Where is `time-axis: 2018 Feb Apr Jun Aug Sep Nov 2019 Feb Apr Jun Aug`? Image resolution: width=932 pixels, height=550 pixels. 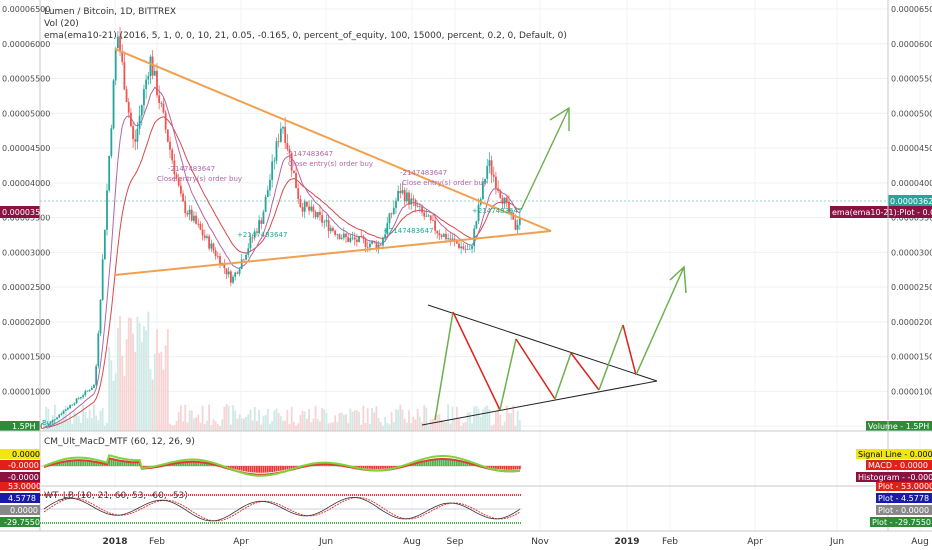
time-axis: 2018 Feb Apr Jun Aug Sep Nov 2019 Feb Apr Jun Aug is located at coordinates (515, 542).